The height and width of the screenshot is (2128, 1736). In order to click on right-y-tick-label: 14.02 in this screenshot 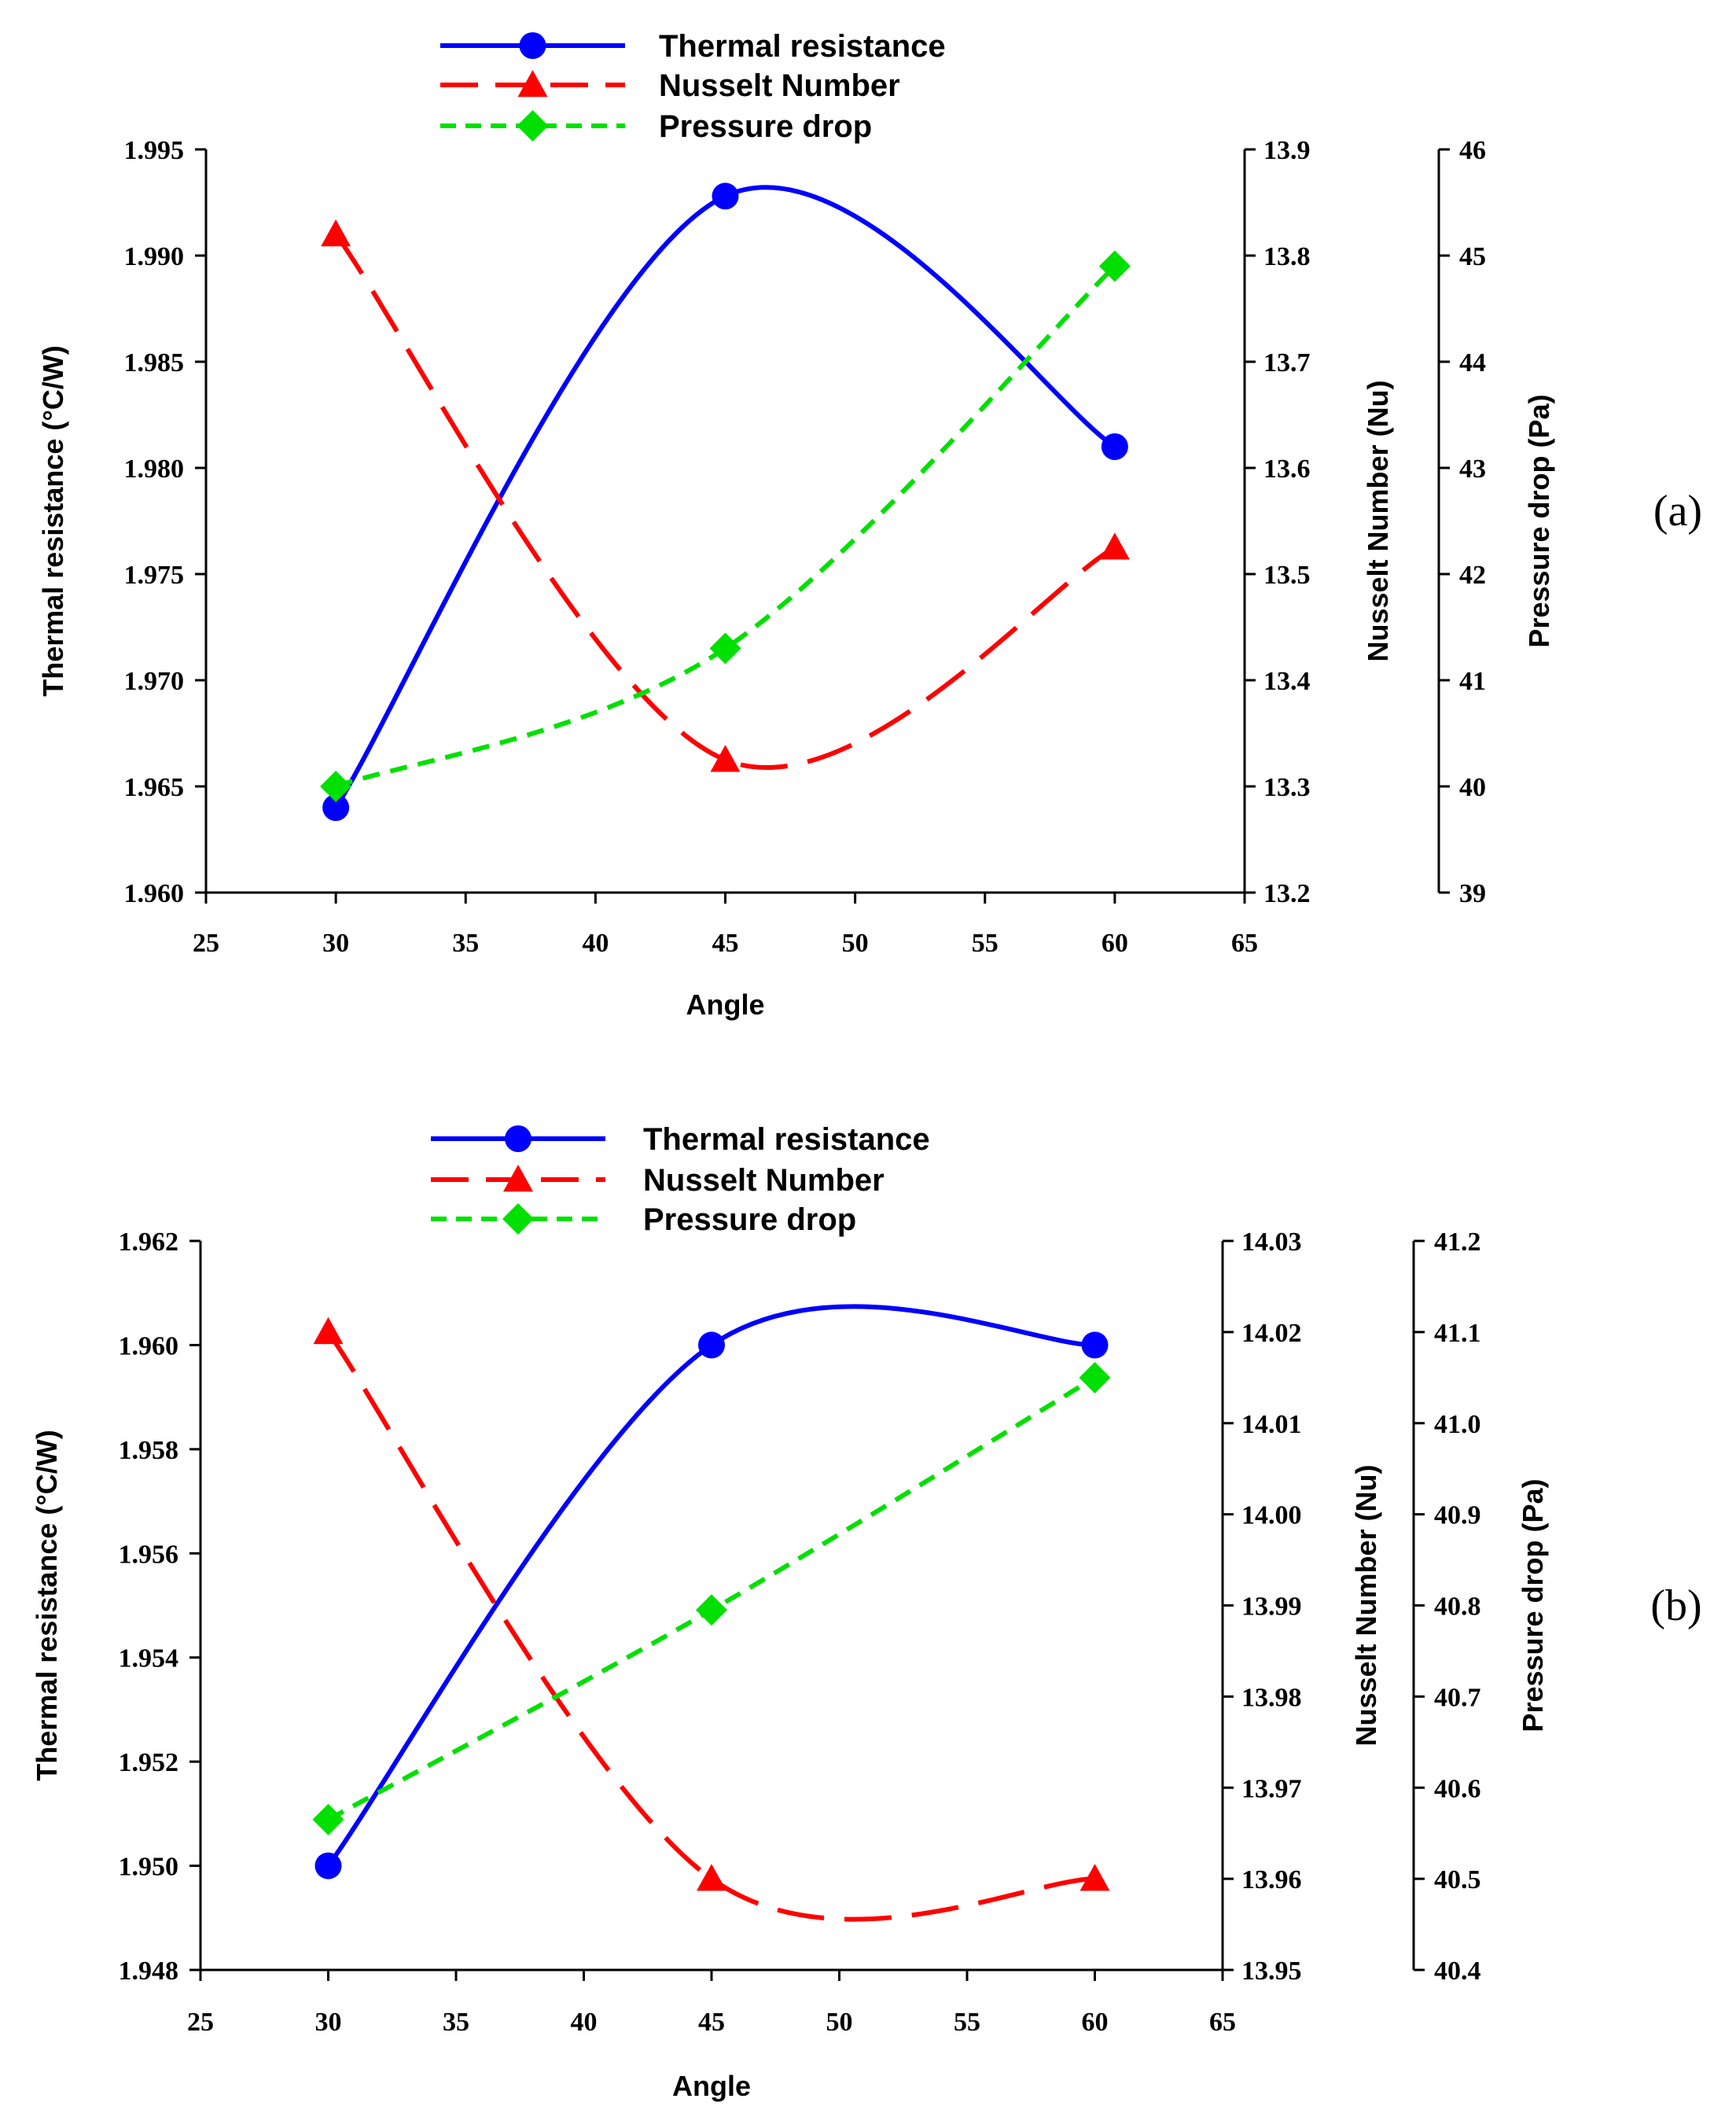, I will do `click(1272, 1333)`.